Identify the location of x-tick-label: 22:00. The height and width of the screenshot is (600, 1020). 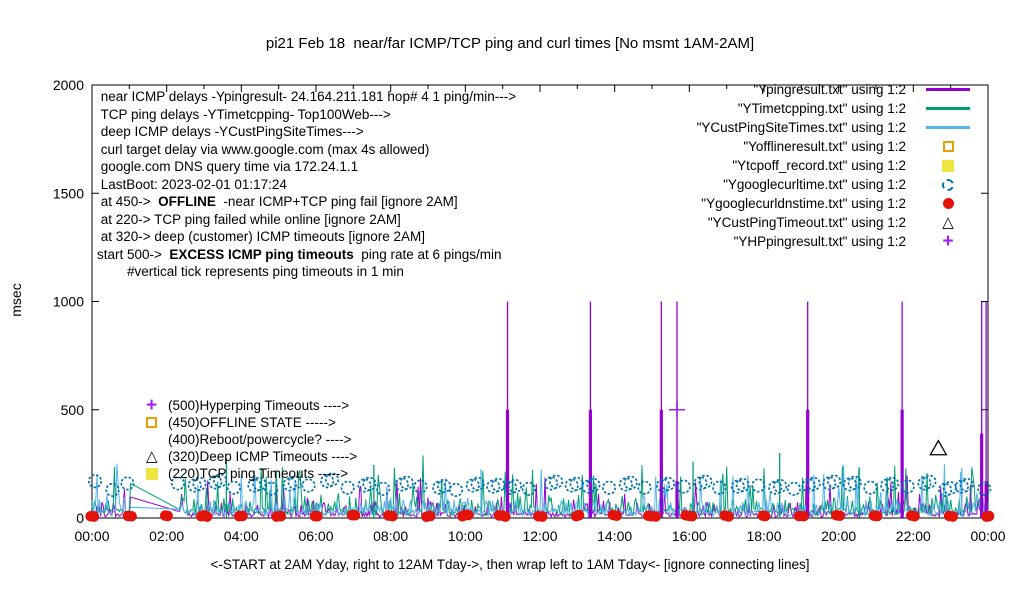
(913, 536).